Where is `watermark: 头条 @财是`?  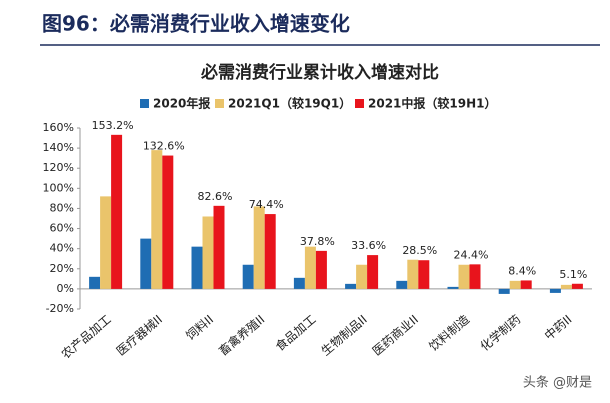
watermark: 头条 @财是 is located at coordinates (557, 383).